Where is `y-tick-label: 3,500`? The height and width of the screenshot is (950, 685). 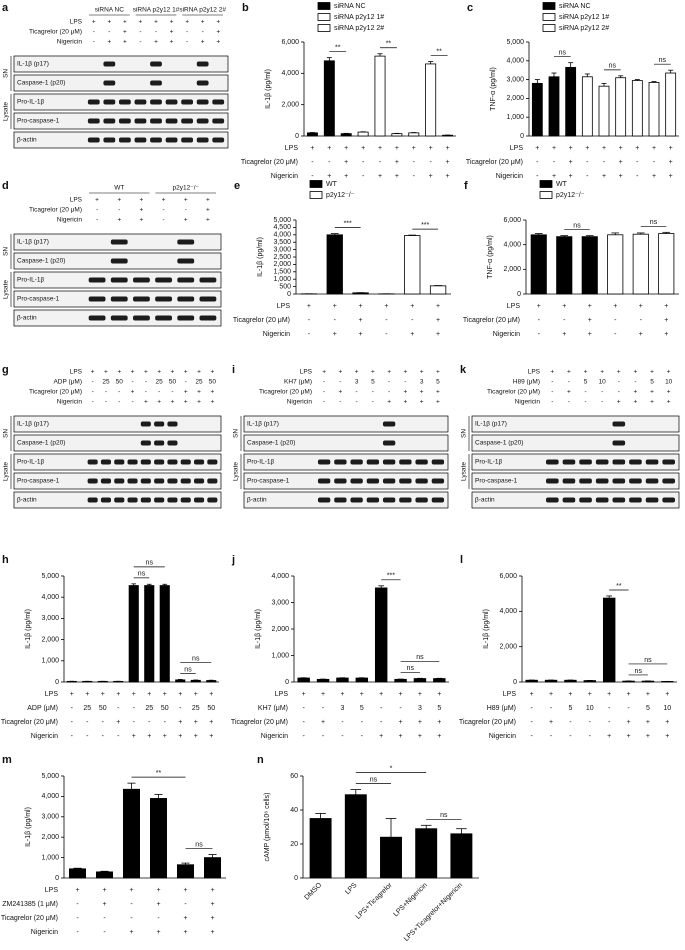
y-tick-label: 3,500 is located at coordinates (282, 242).